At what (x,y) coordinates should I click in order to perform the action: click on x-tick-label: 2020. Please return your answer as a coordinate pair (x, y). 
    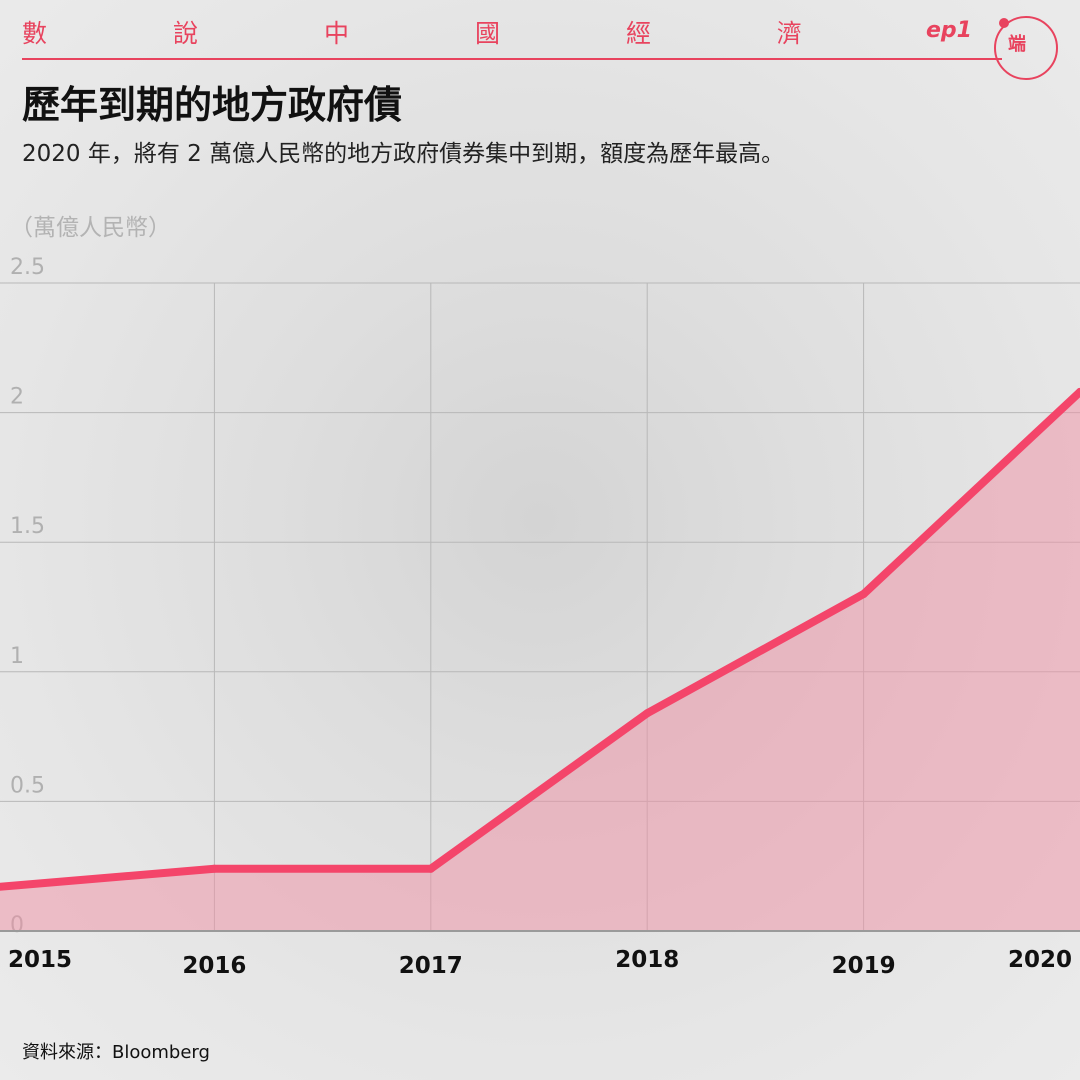
    Looking at the image, I should click on (1040, 960).